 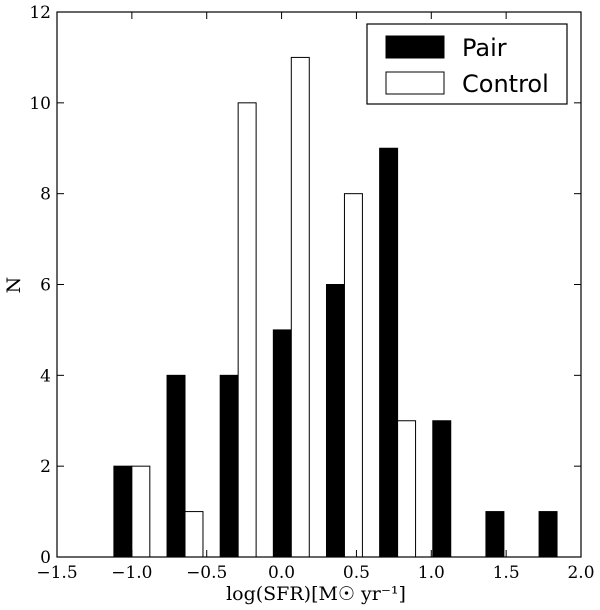 What do you see at coordinates (45, 558) in the screenshot?
I see `y-tick-label: 0` at bounding box center [45, 558].